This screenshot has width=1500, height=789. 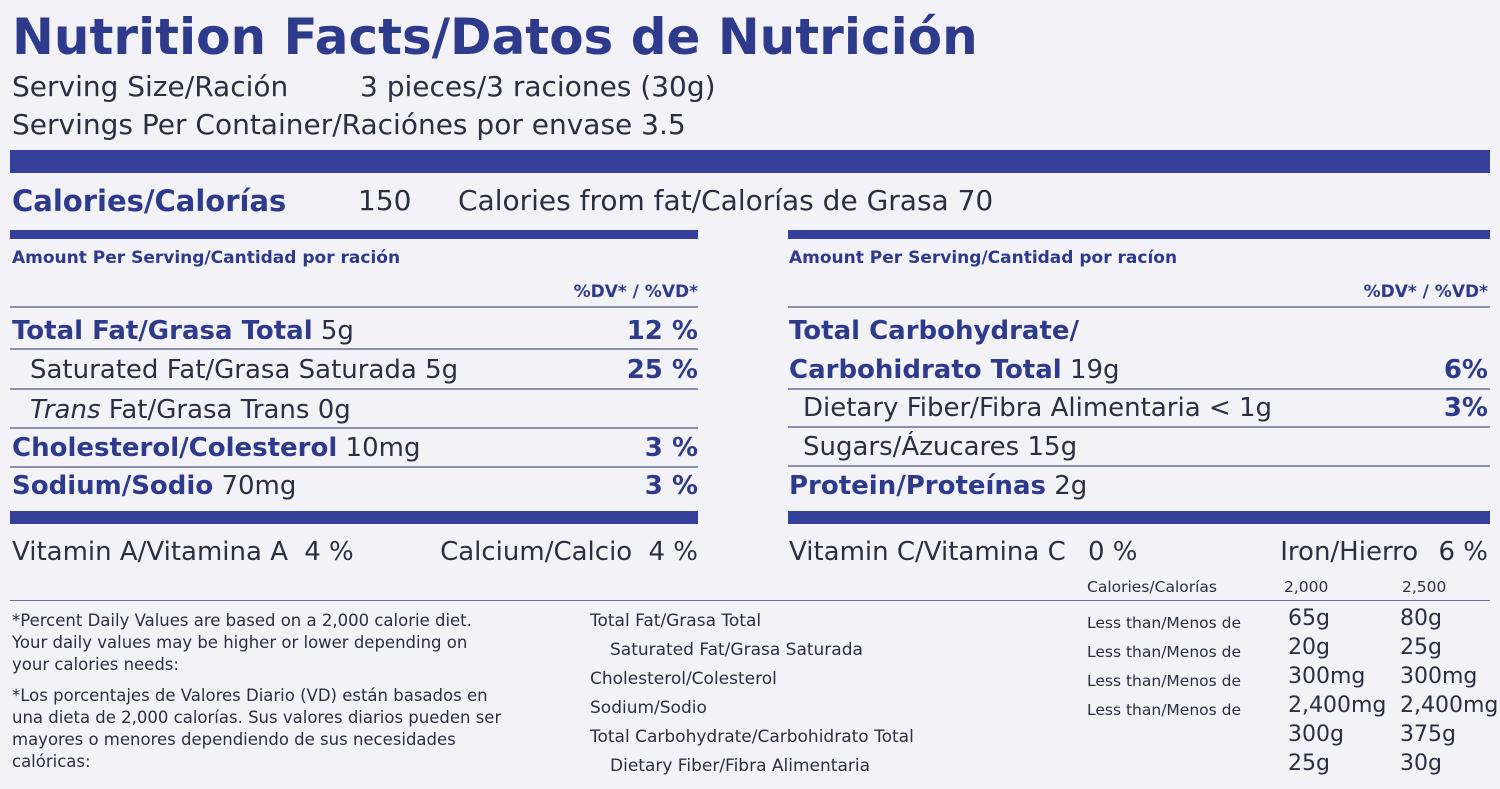 I want to click on calcium-value: 4 %, so click(x=673, y=552).